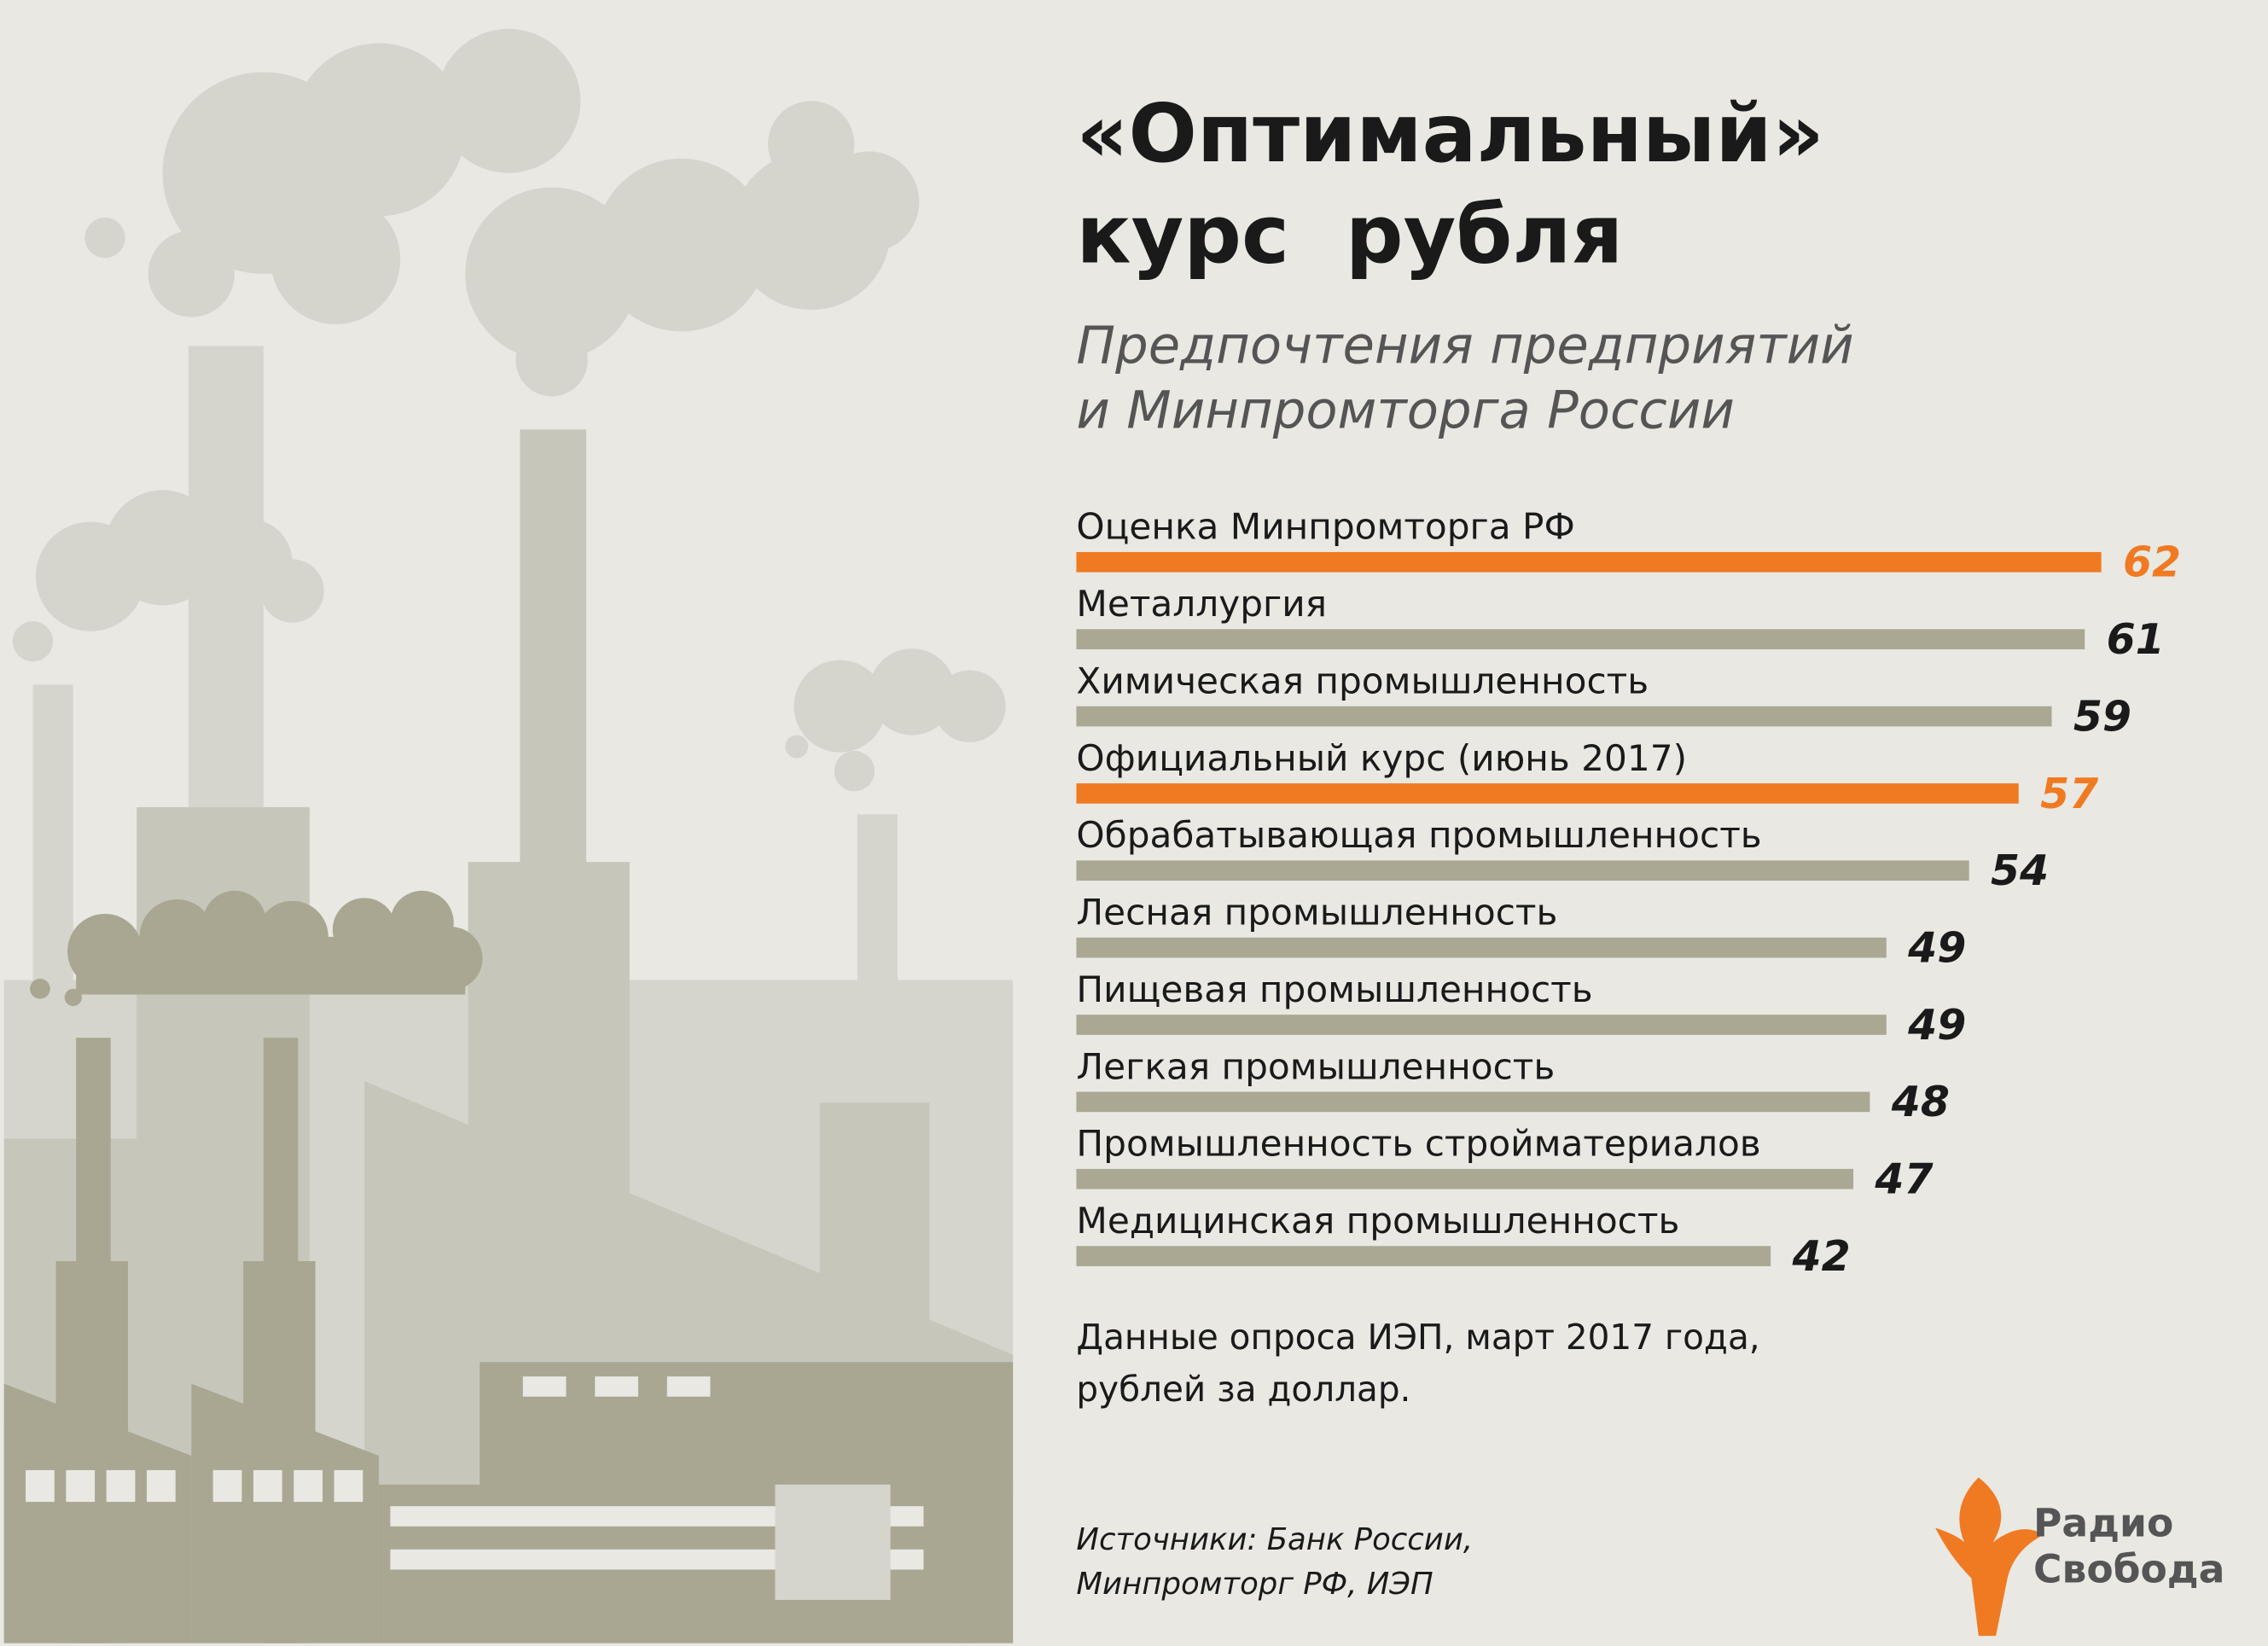  Describe the element at coordinates (1920, 1102) in the screenshot. I see `value-label: 48` at that location.